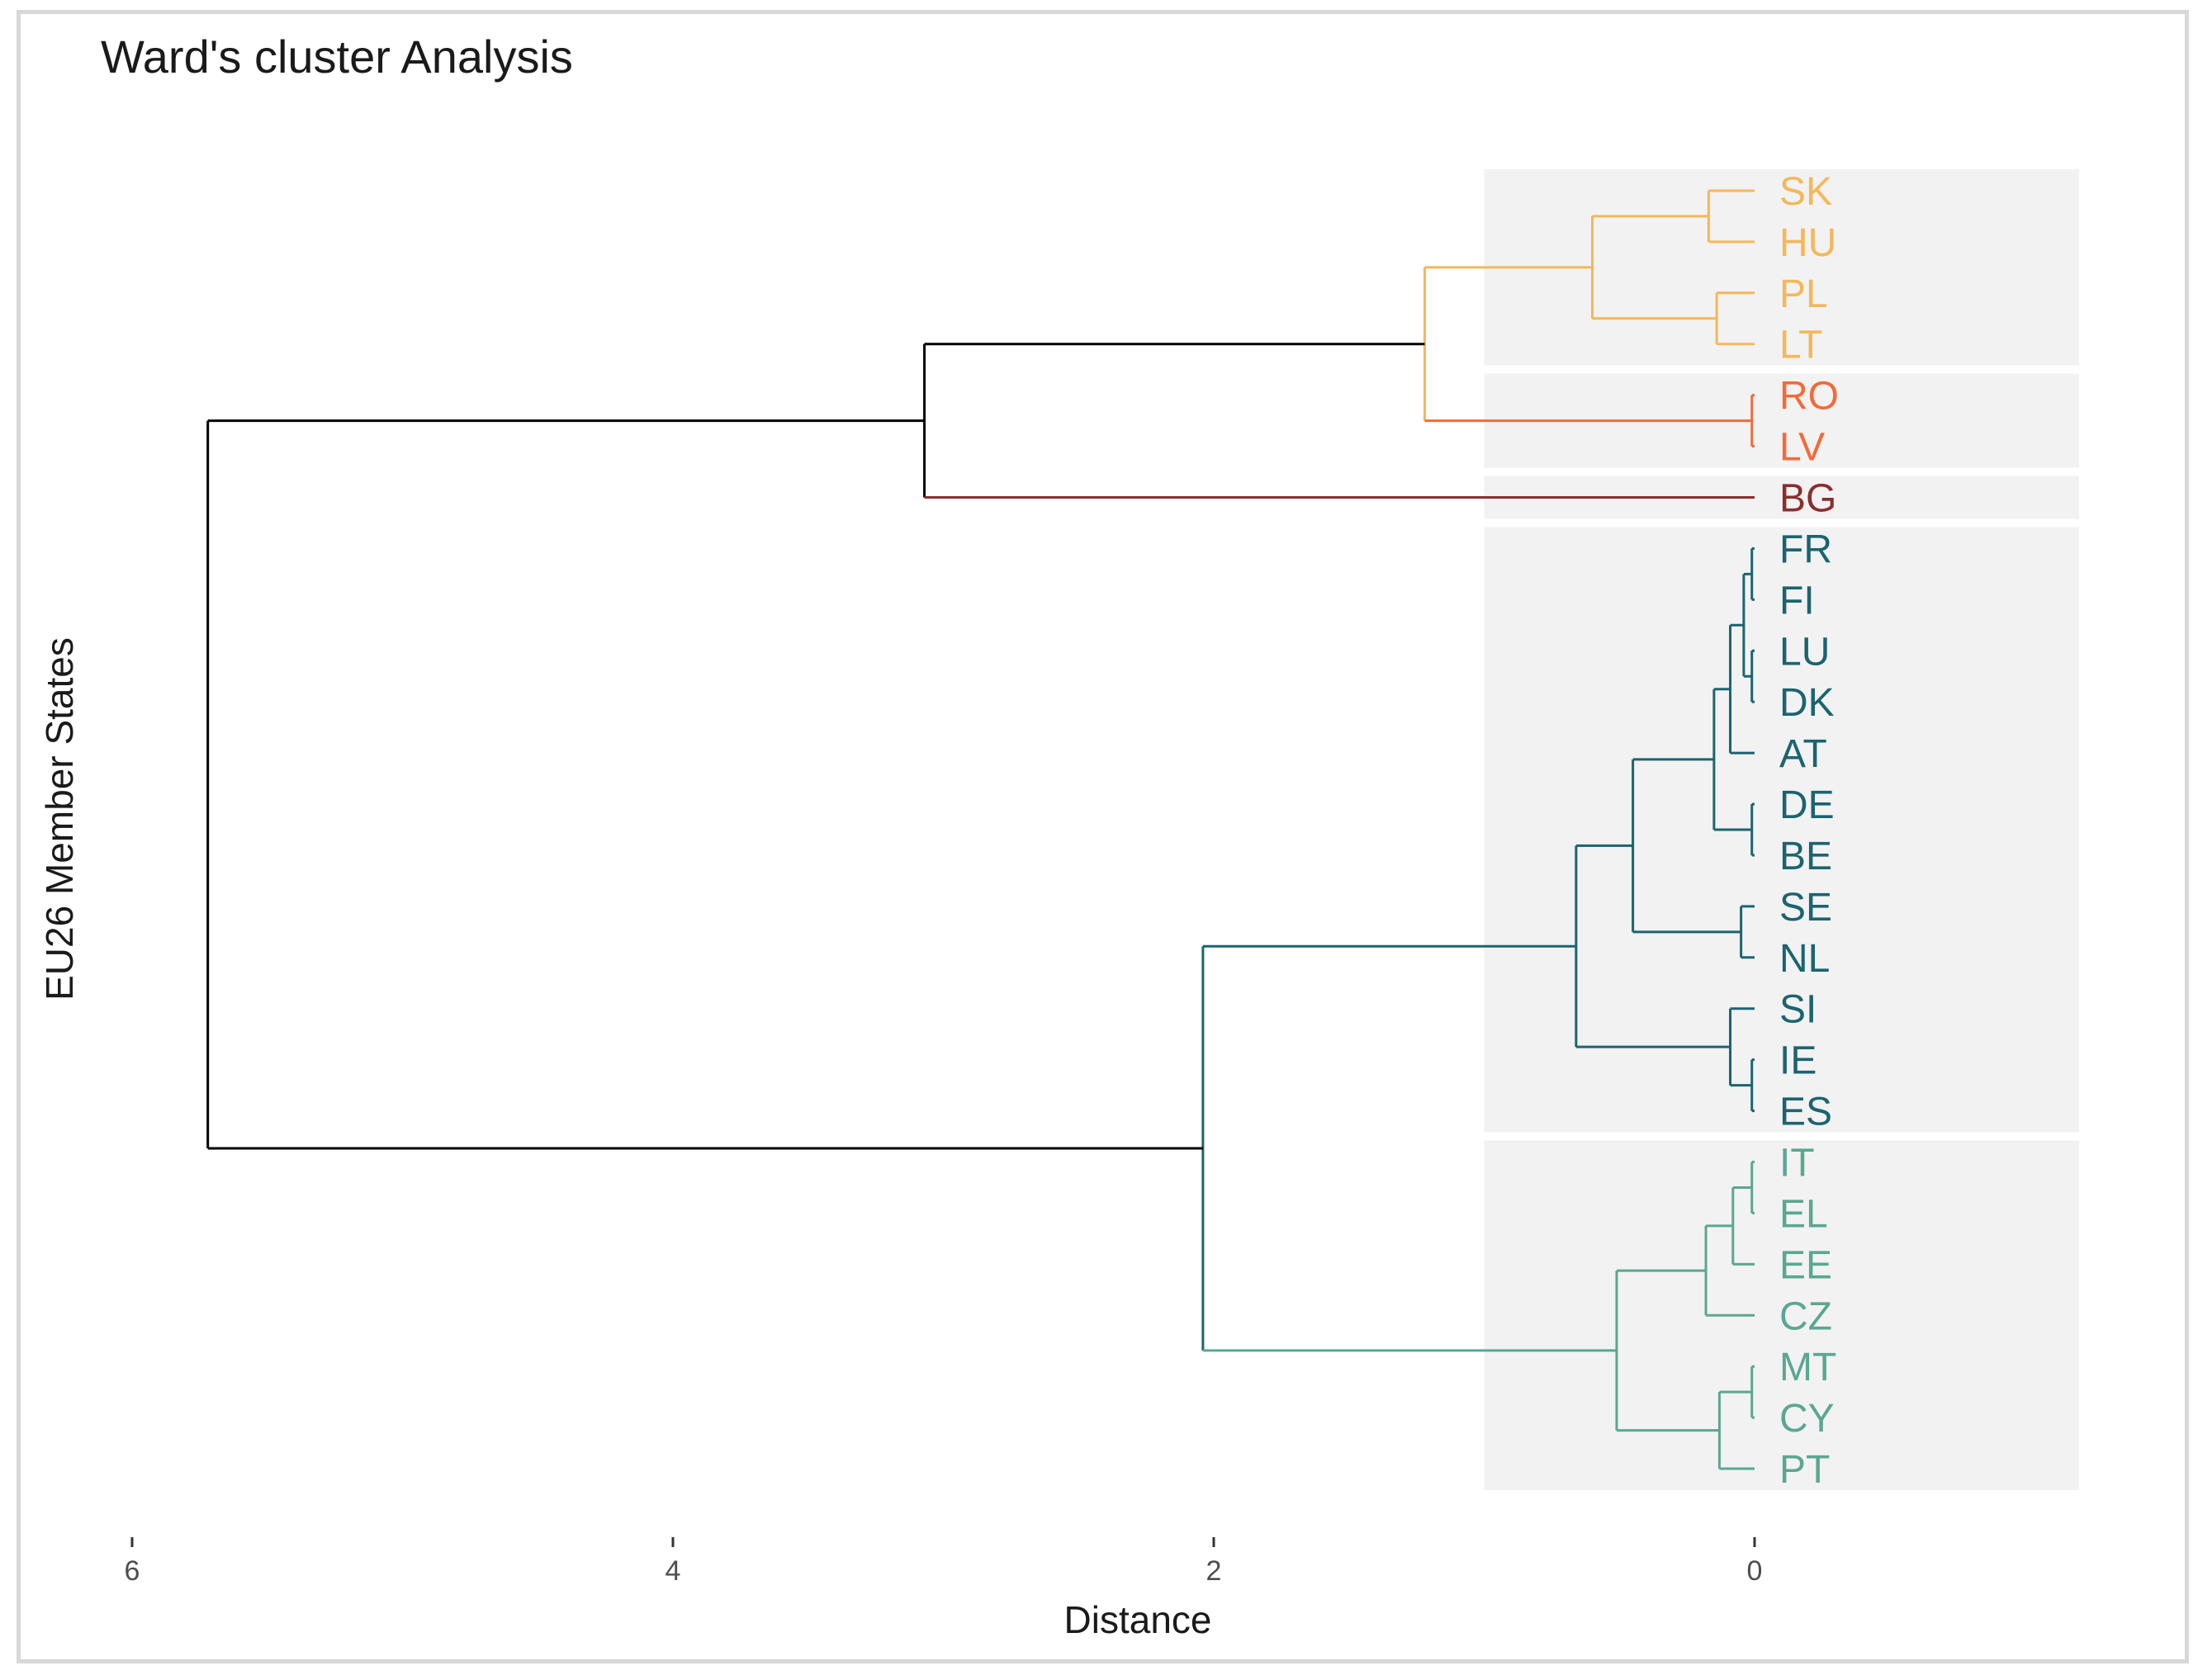 This screenshot has height=1680, width=2212. Describe the element at coordinates (1797, 1163) in the screenshot. I see `leaf-label-it: IT` at that location.